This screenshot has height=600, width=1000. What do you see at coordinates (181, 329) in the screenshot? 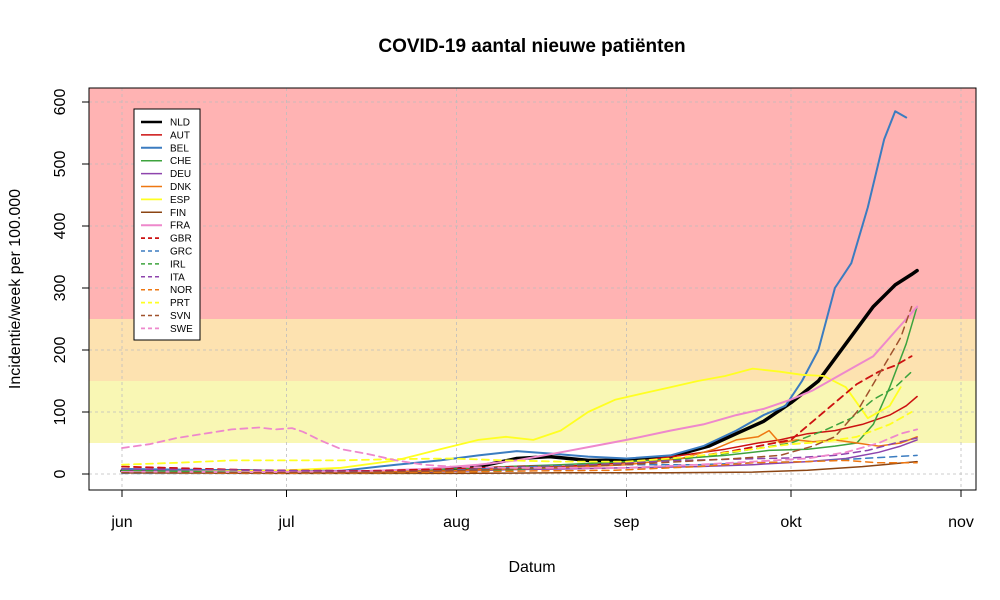
I see `legend-label-swe: SWE` at bounding box center [181, 329].